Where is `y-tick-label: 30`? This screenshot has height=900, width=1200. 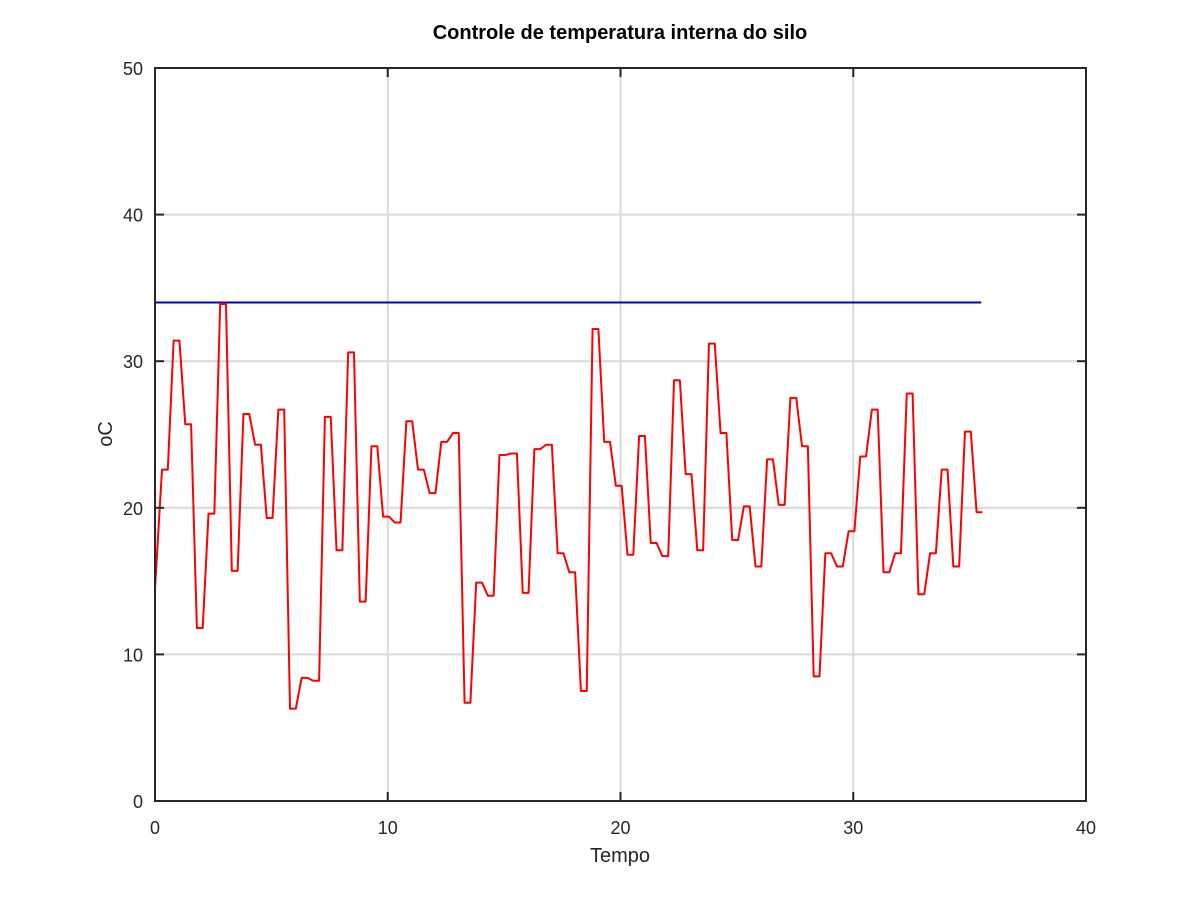 y-tick-label: 30 is located at coordinates (133, 362).